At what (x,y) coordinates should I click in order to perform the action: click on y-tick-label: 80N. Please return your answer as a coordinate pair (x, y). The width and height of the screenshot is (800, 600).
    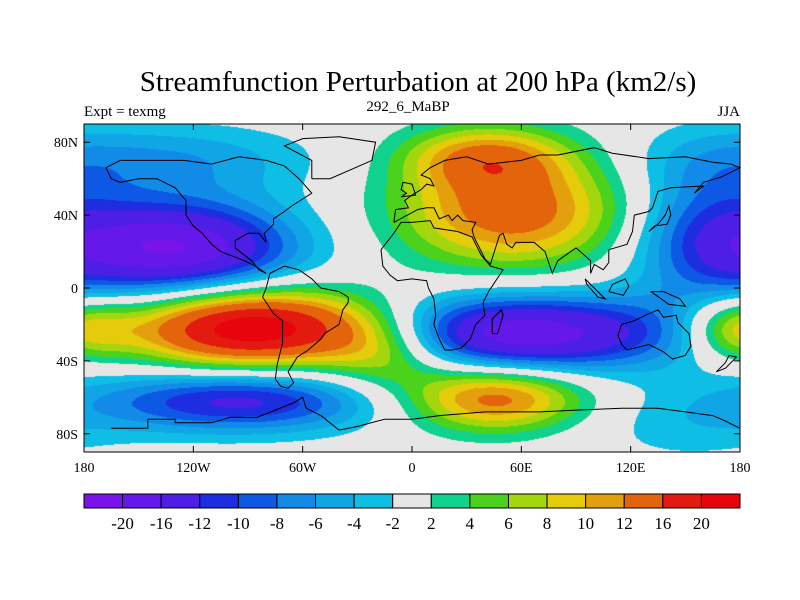
    Looking at the image, I should click on (66, 143).